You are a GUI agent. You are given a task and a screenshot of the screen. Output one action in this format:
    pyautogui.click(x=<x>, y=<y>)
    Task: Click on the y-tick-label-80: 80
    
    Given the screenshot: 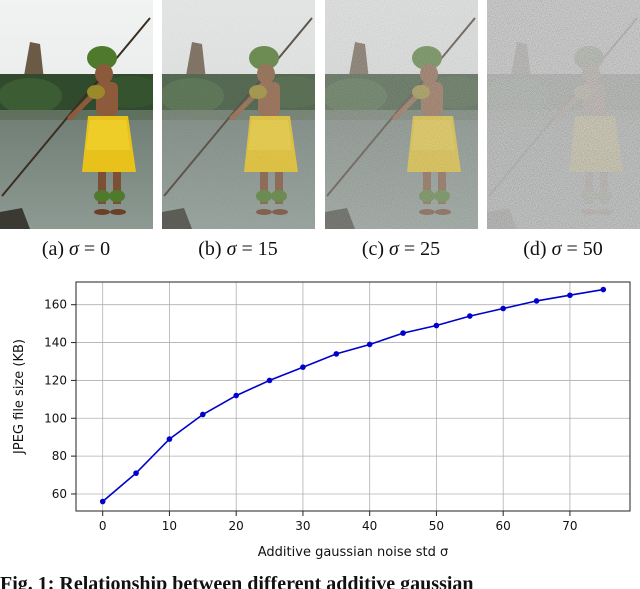 What is the action you would take?
    pyautogui.click(x=59, y=456)
    